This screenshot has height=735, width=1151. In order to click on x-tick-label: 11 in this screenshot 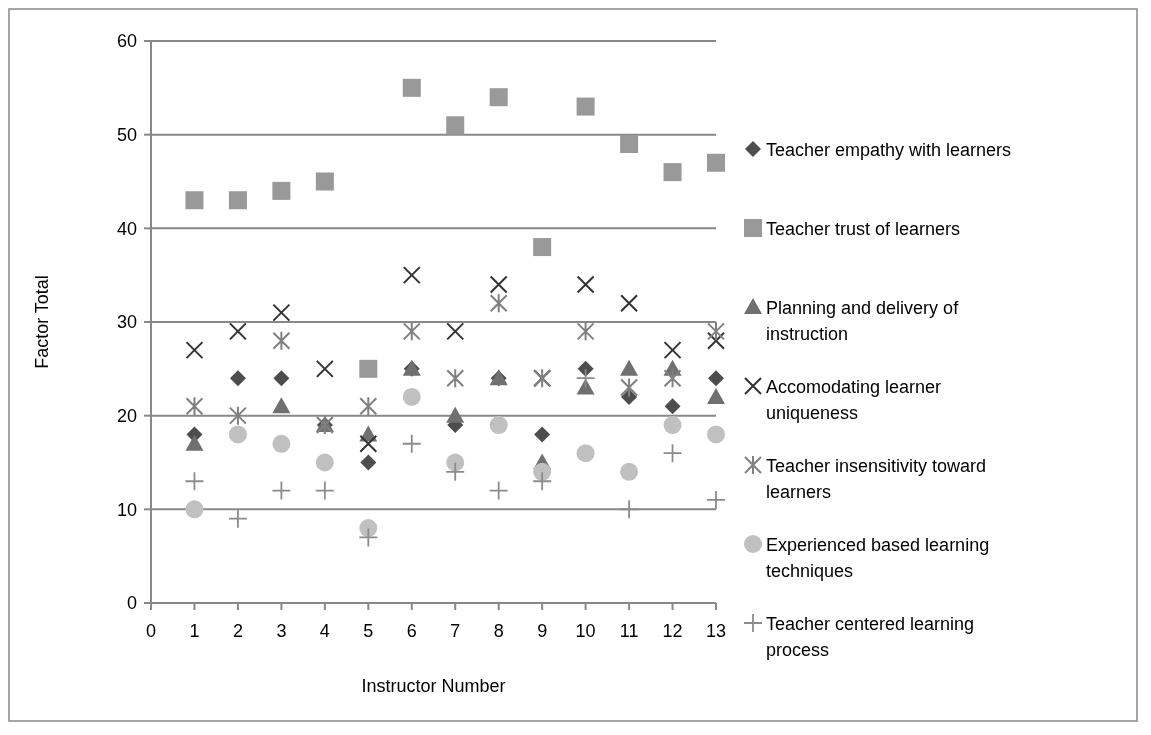, I will do `click(629, 631)`.